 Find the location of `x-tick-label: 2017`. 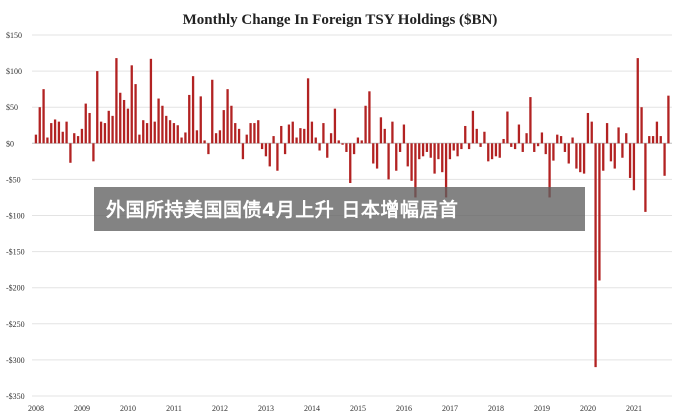

x-tick-label: 2017 is located at coordinates (450, 408).